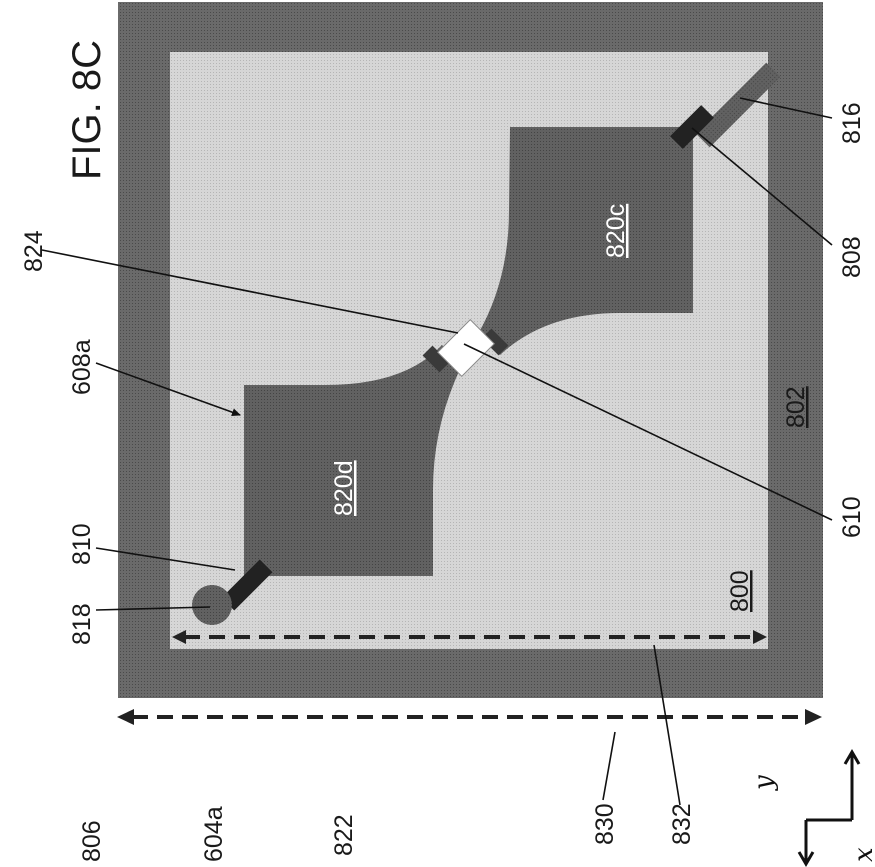 The height and width of the screenshot is (867, 875). Describe the element at coordinates (436, 359) in the screenshot. I see `junction-lead-d` at that location.